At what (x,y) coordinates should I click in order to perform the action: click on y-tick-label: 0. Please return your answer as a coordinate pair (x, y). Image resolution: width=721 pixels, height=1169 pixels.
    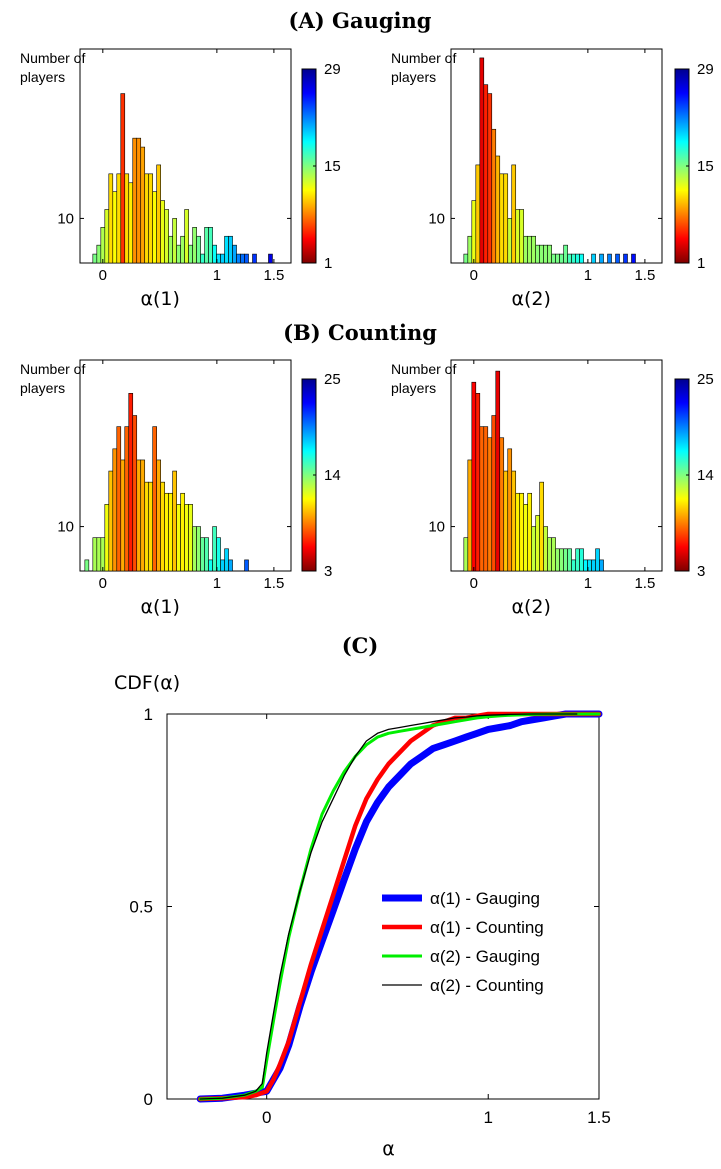
    Looking at the image, I should click on (148, 1099).